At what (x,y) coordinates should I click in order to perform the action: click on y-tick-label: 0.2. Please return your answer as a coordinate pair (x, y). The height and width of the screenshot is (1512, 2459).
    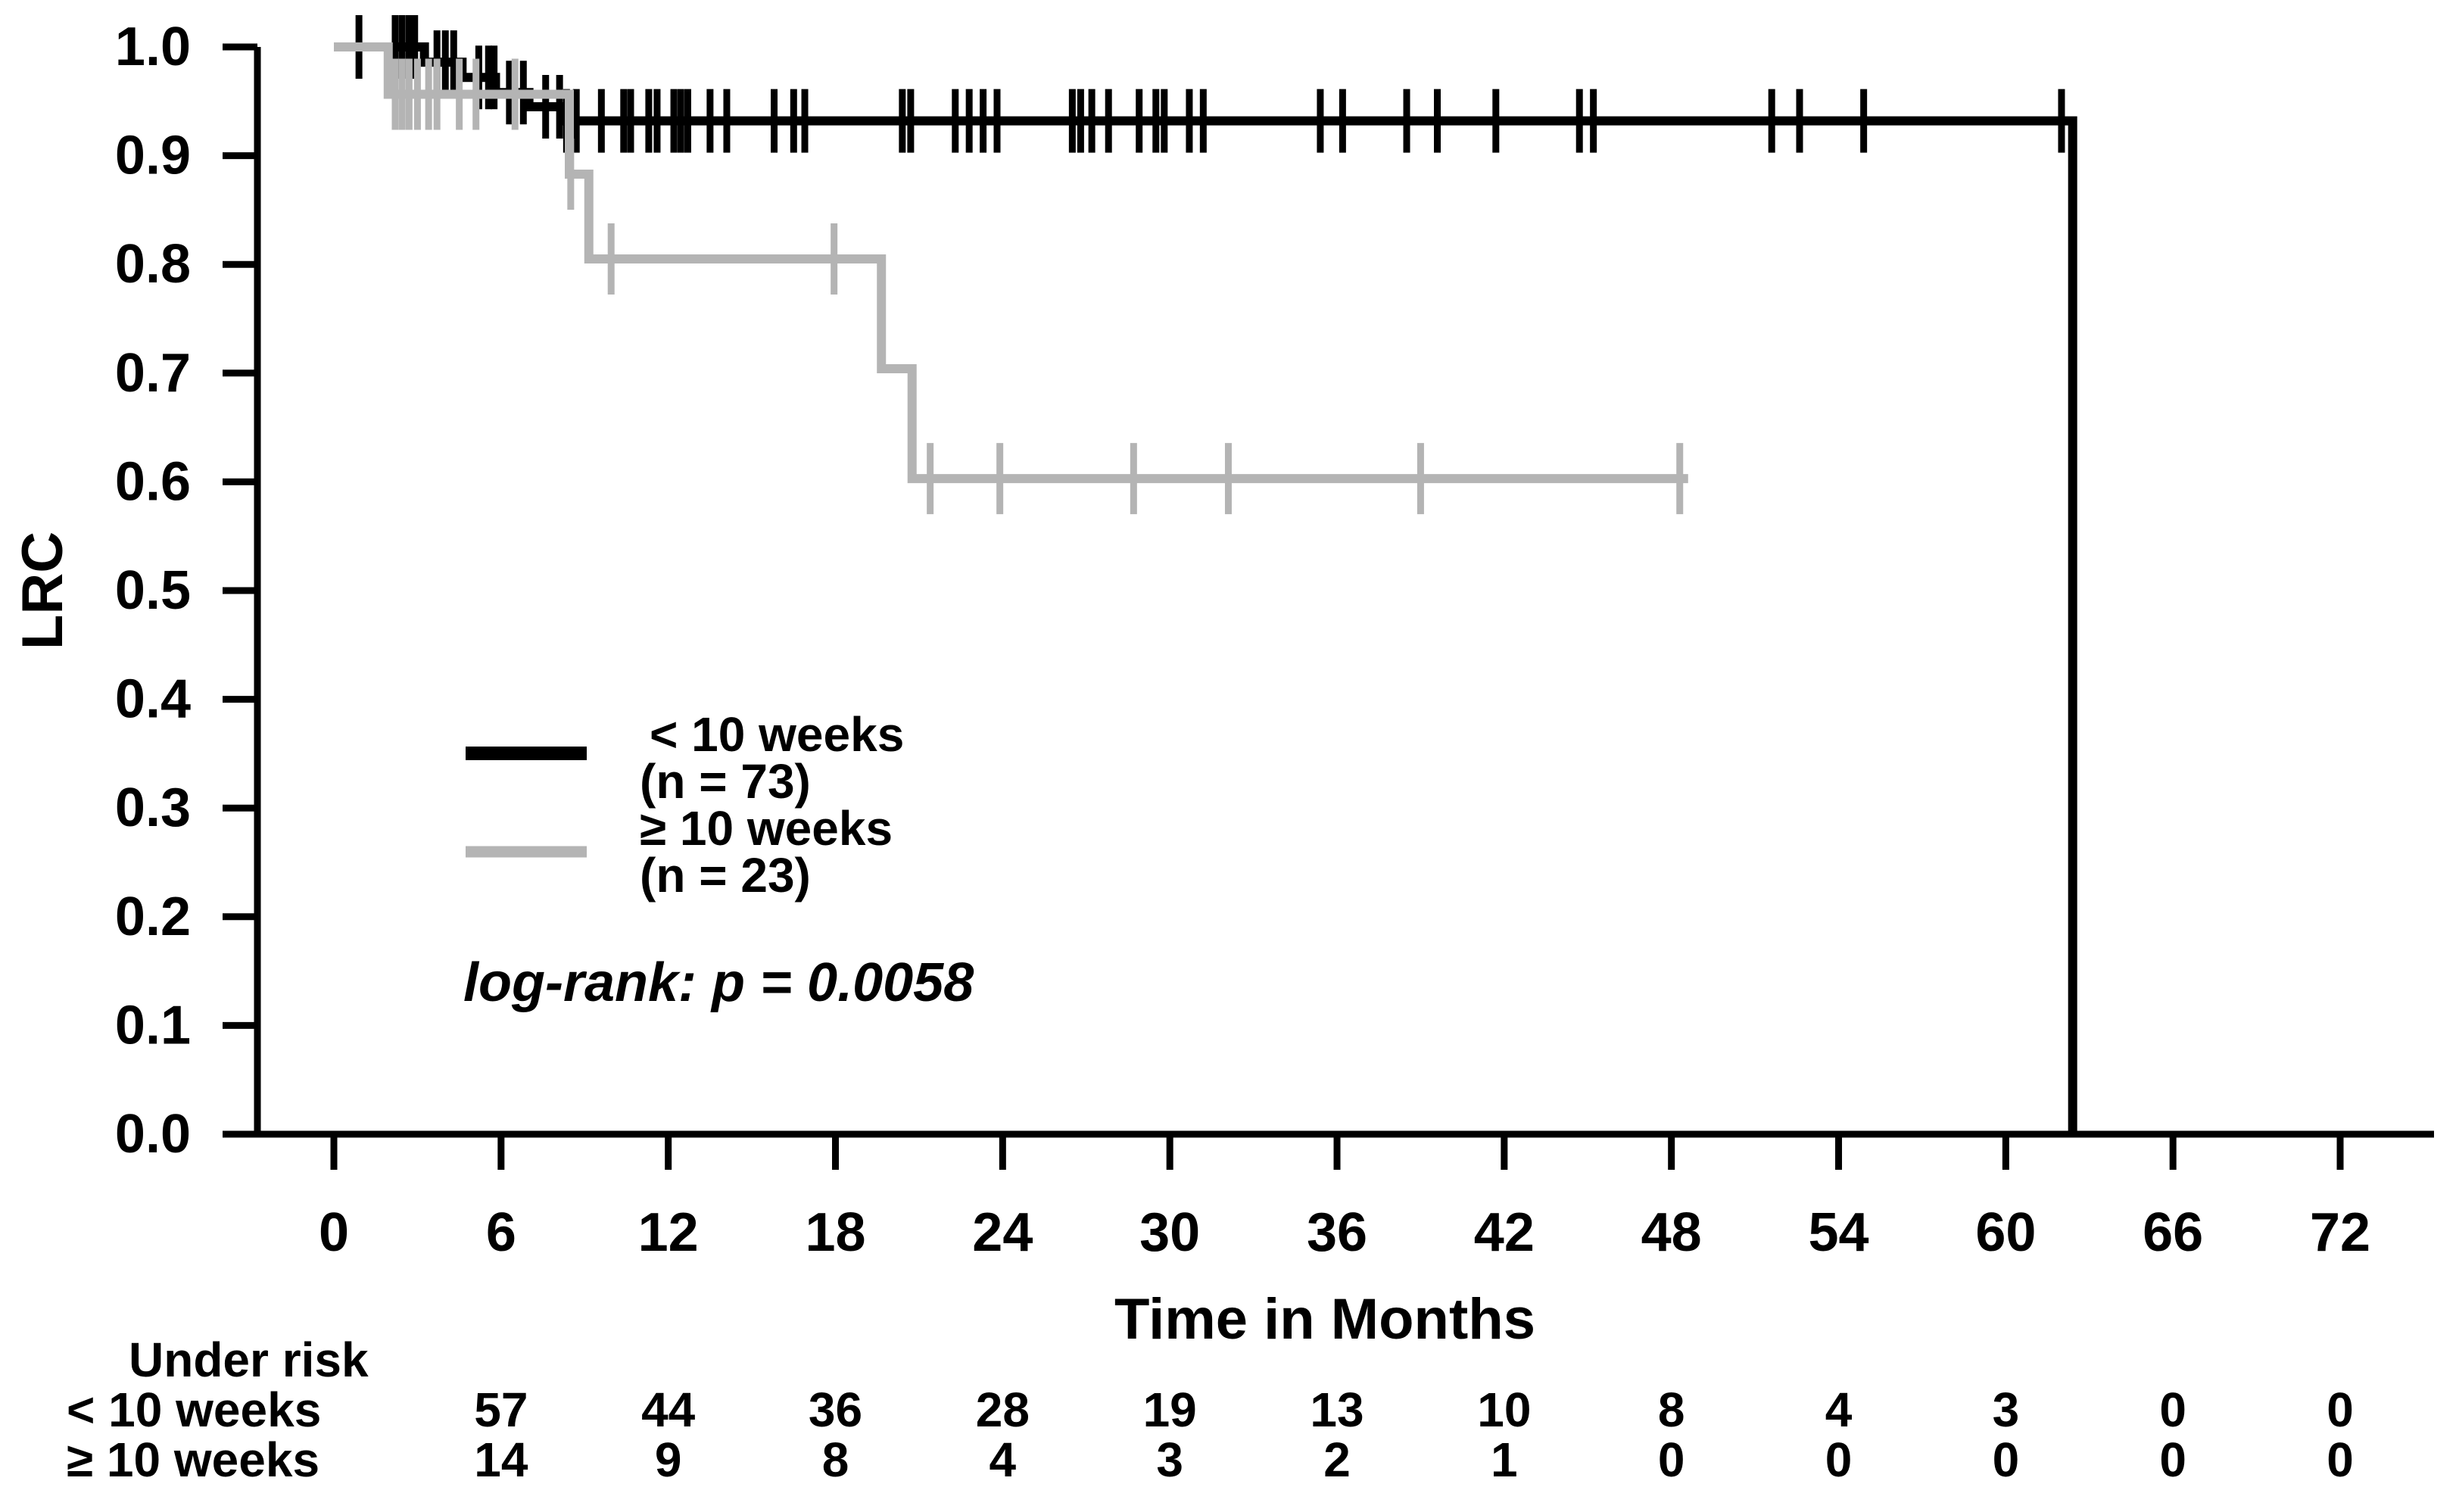
    Looking at the image, I should click on (153, 917).